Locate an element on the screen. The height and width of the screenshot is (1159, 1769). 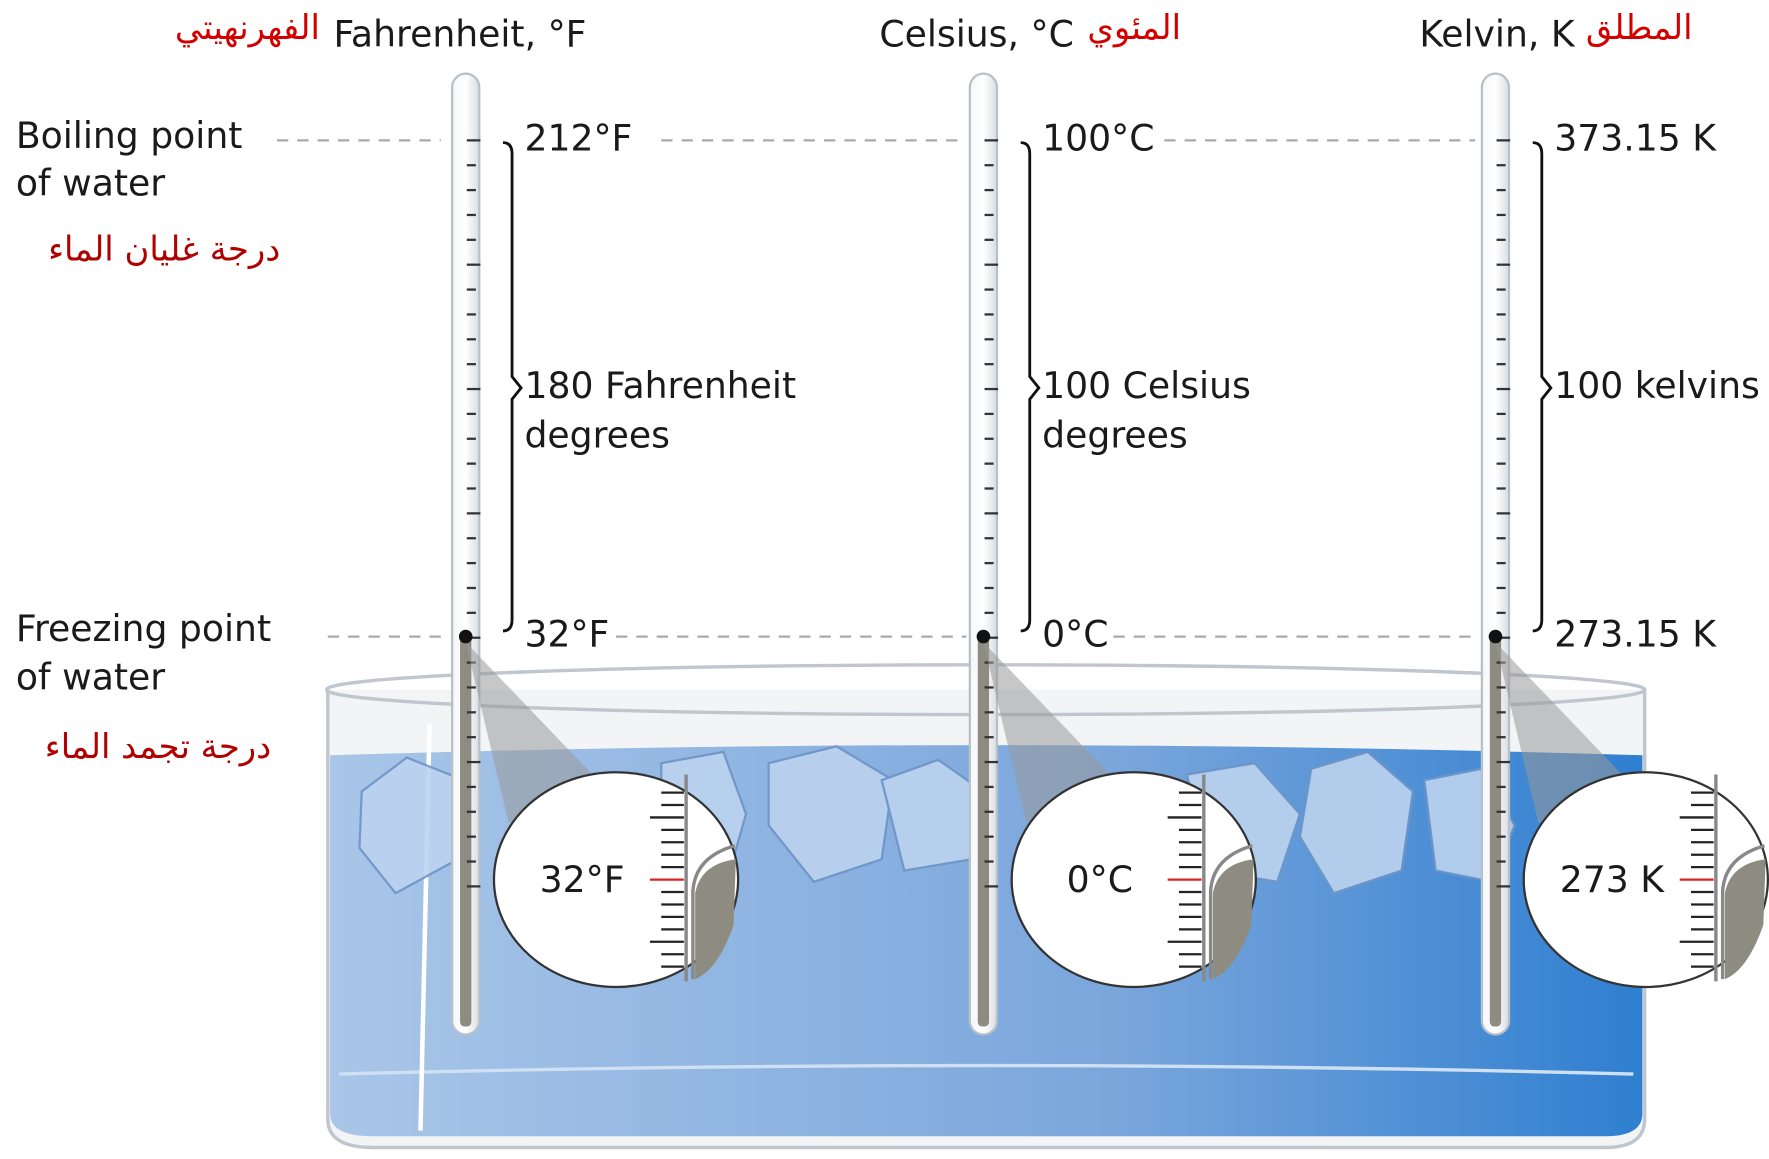
zoom-reading: 32°F is located at coordinates (582, 879).